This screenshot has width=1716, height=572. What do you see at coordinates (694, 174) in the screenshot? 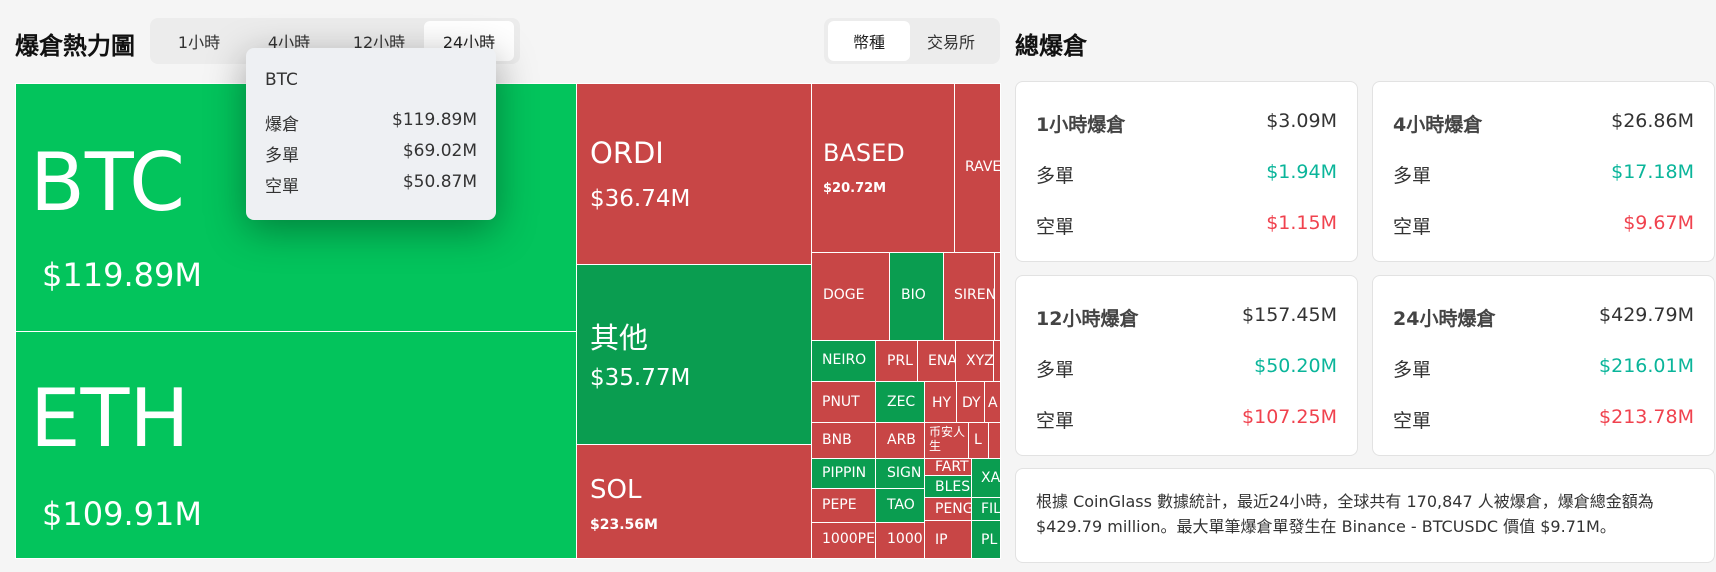
I see `tile-ordi: ORDI $36.74M` at bounding box center [694, 174].